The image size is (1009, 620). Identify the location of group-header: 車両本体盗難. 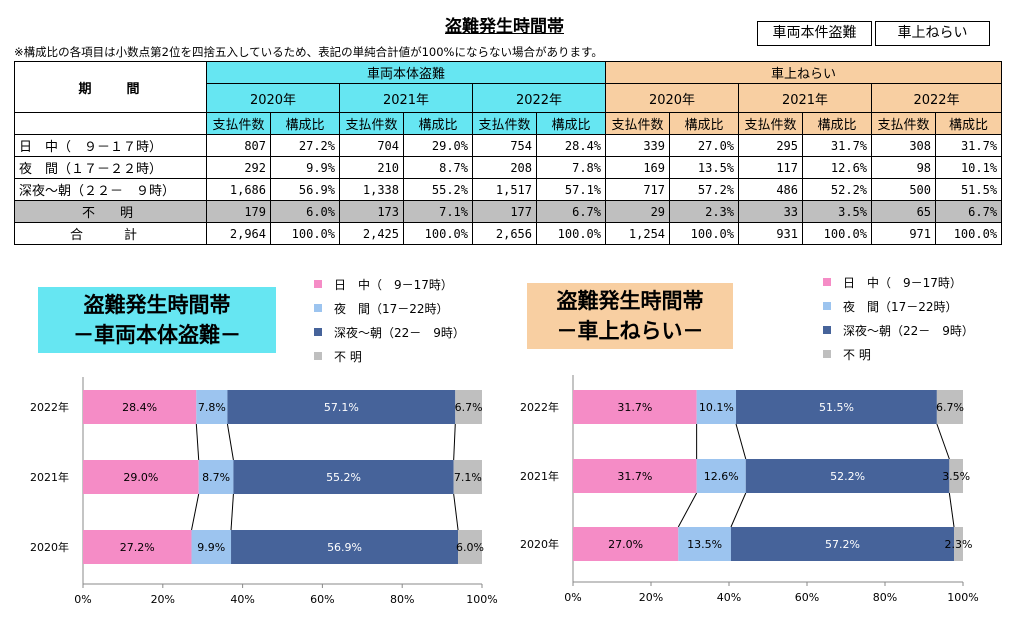
(406, 72).